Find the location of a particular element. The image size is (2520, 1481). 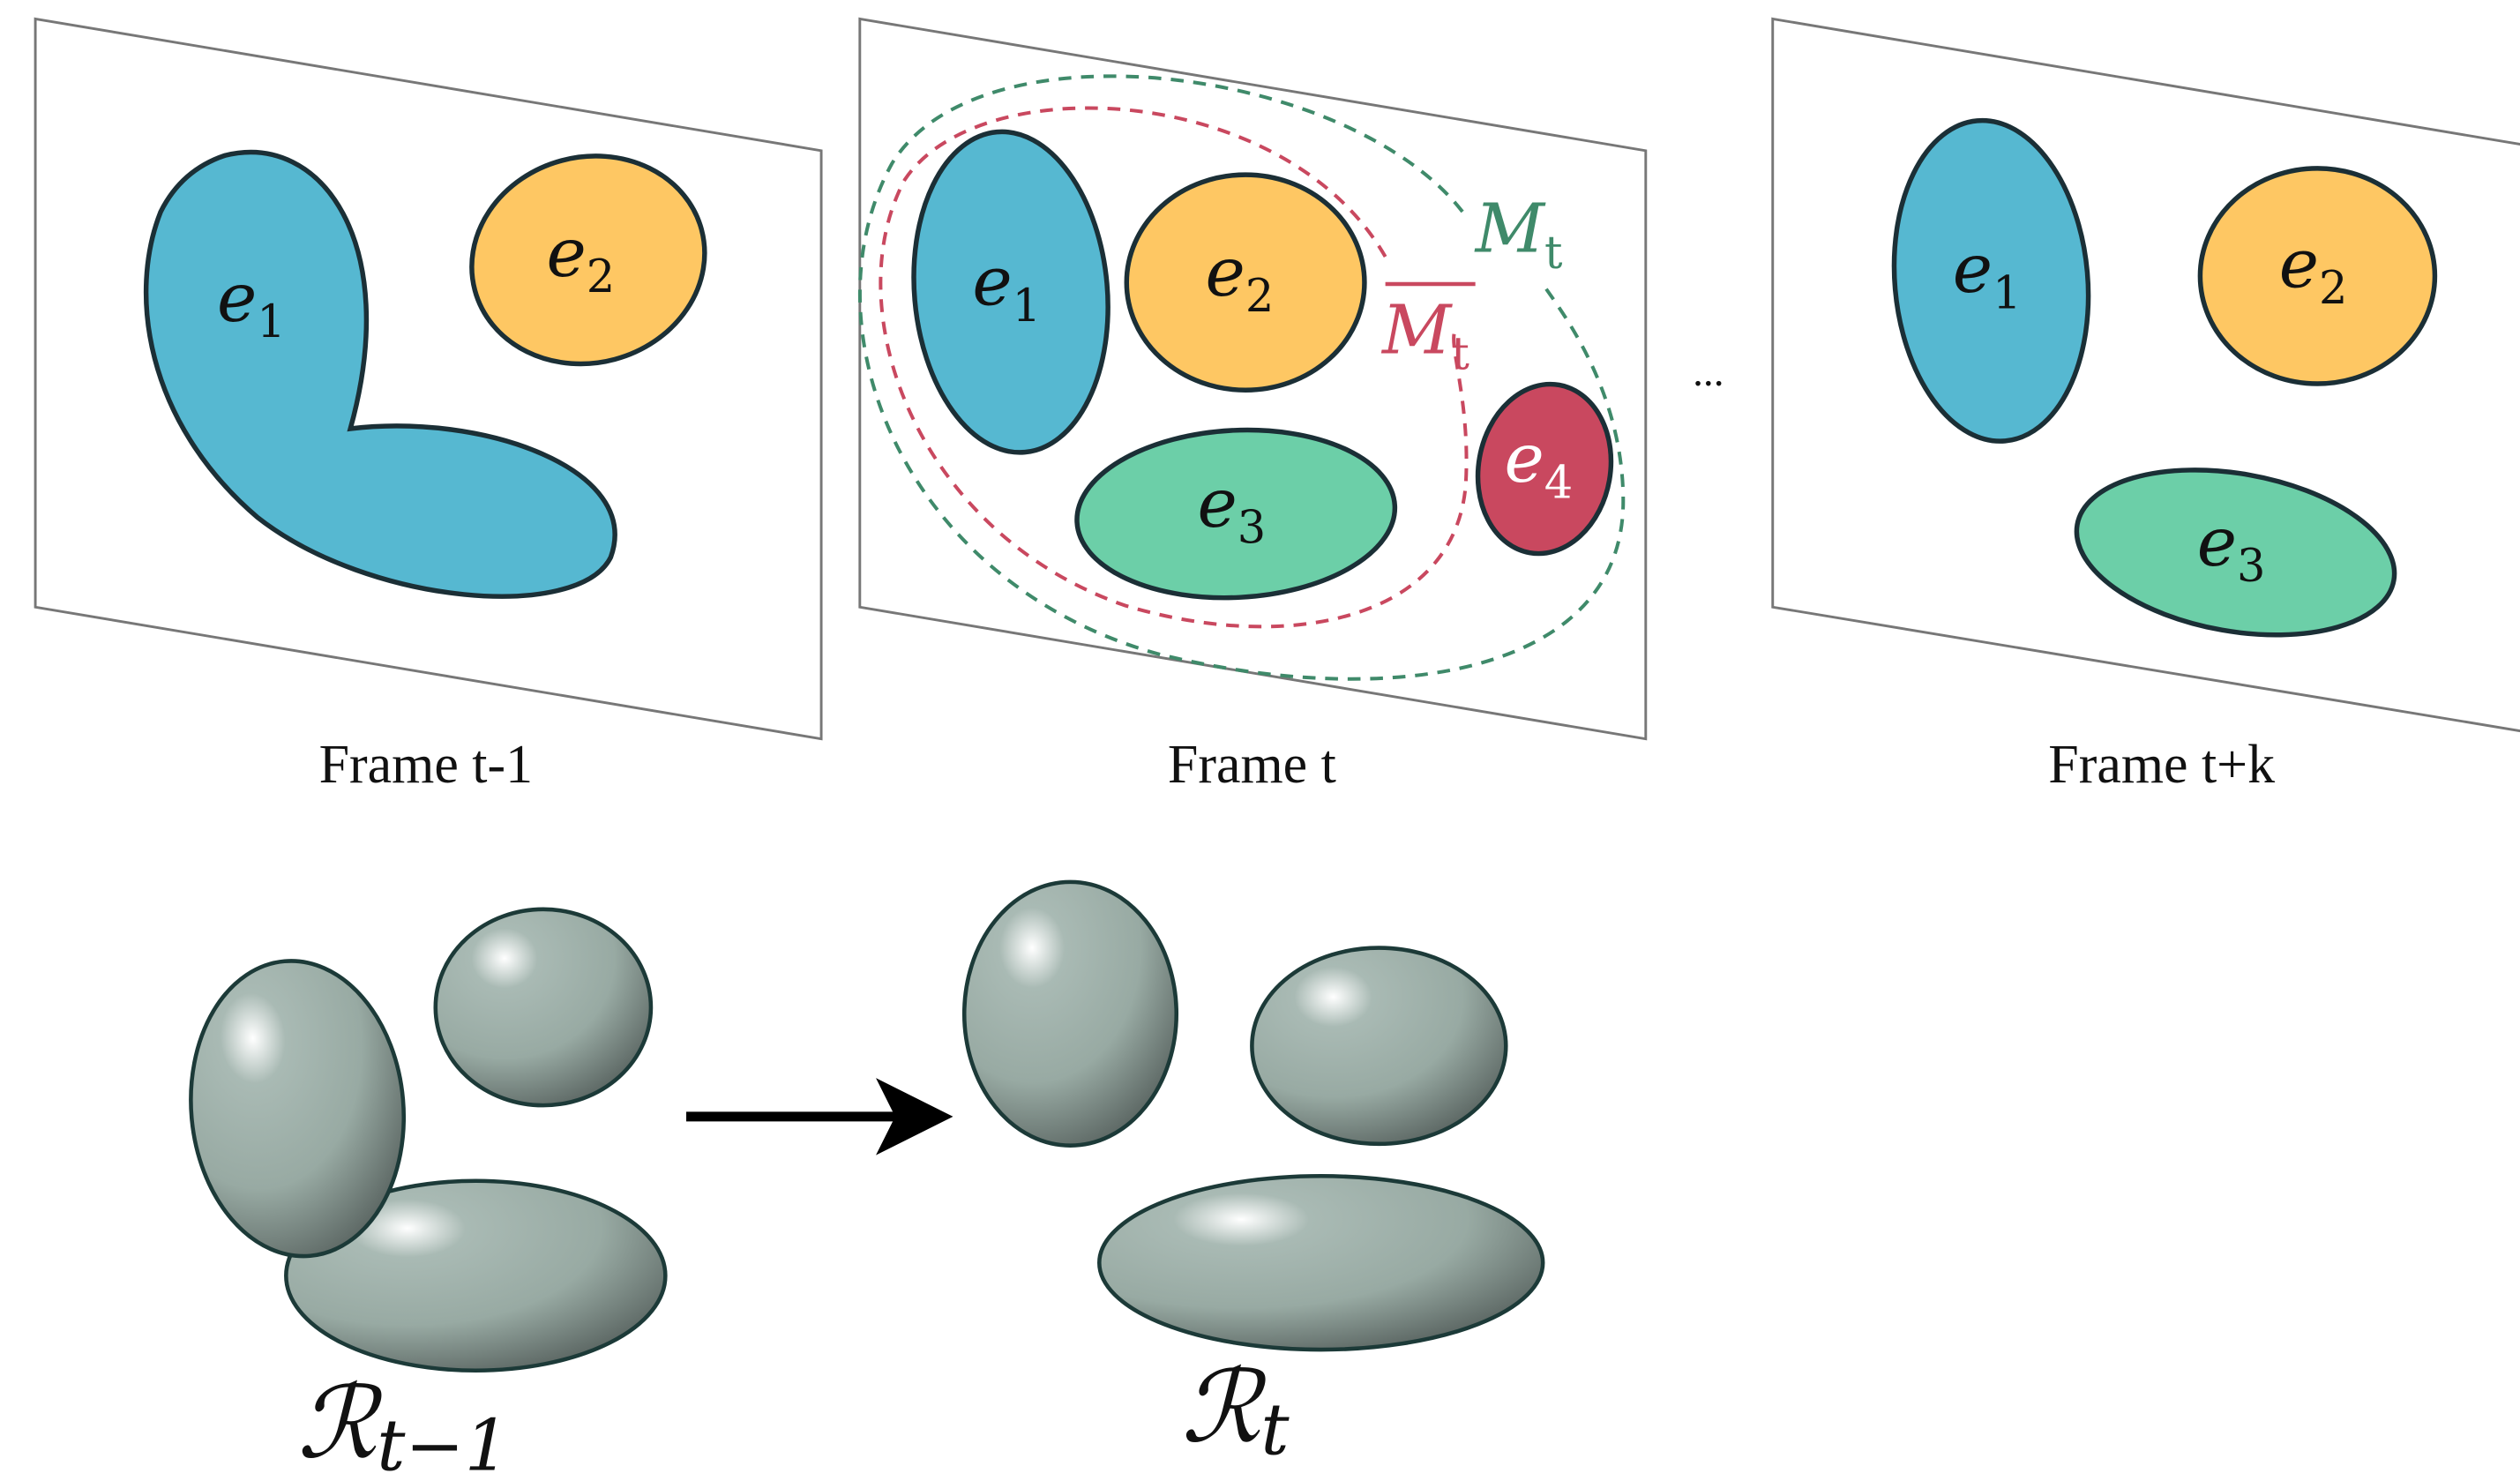

representation-index: t is located at coordinates (1275, 1429).